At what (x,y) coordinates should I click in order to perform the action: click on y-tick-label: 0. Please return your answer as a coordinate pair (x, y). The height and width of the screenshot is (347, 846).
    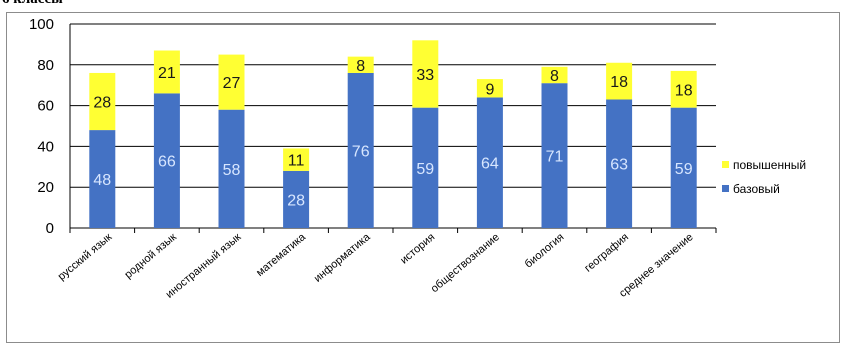
    Looking at the image, I should click on (50, 228).